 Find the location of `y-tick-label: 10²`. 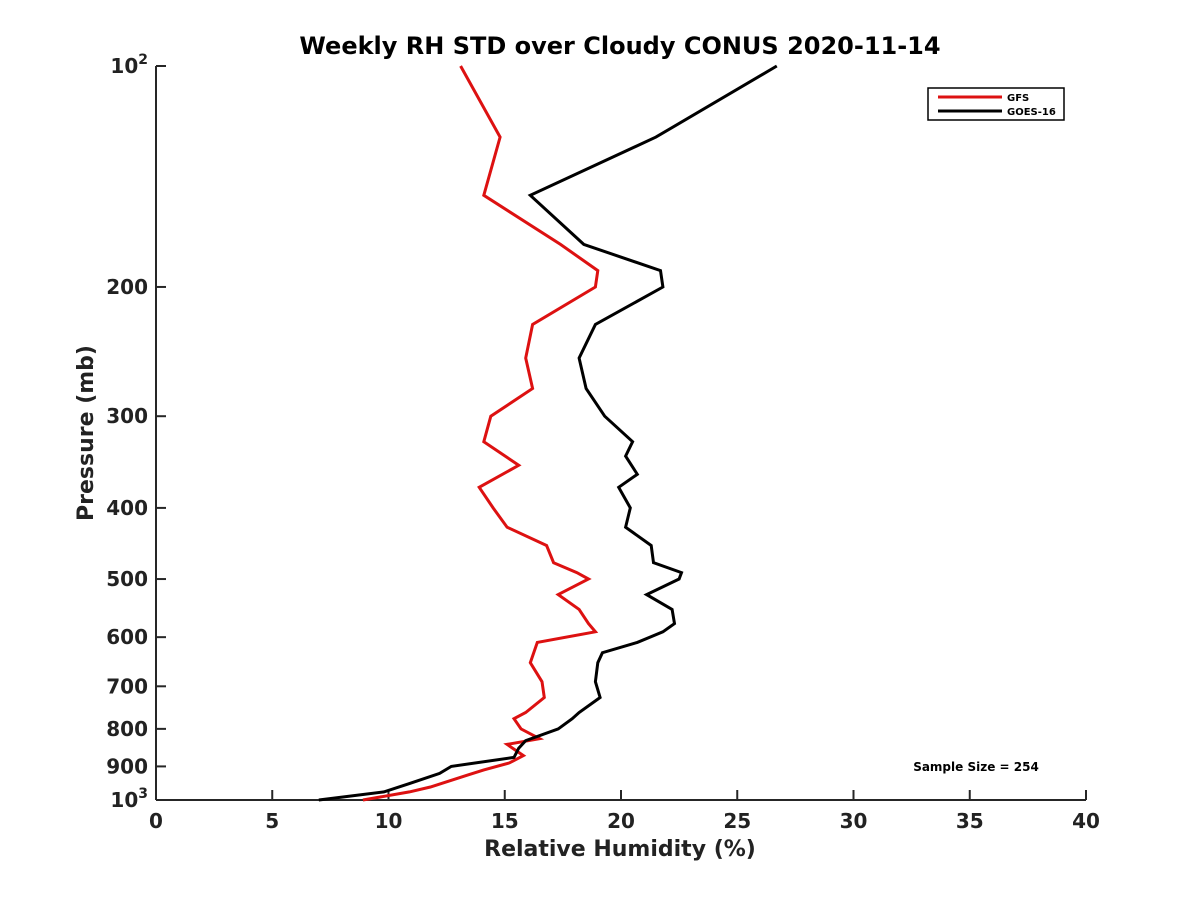

y-tick-label: 10² is located at coordinates (129, 65).